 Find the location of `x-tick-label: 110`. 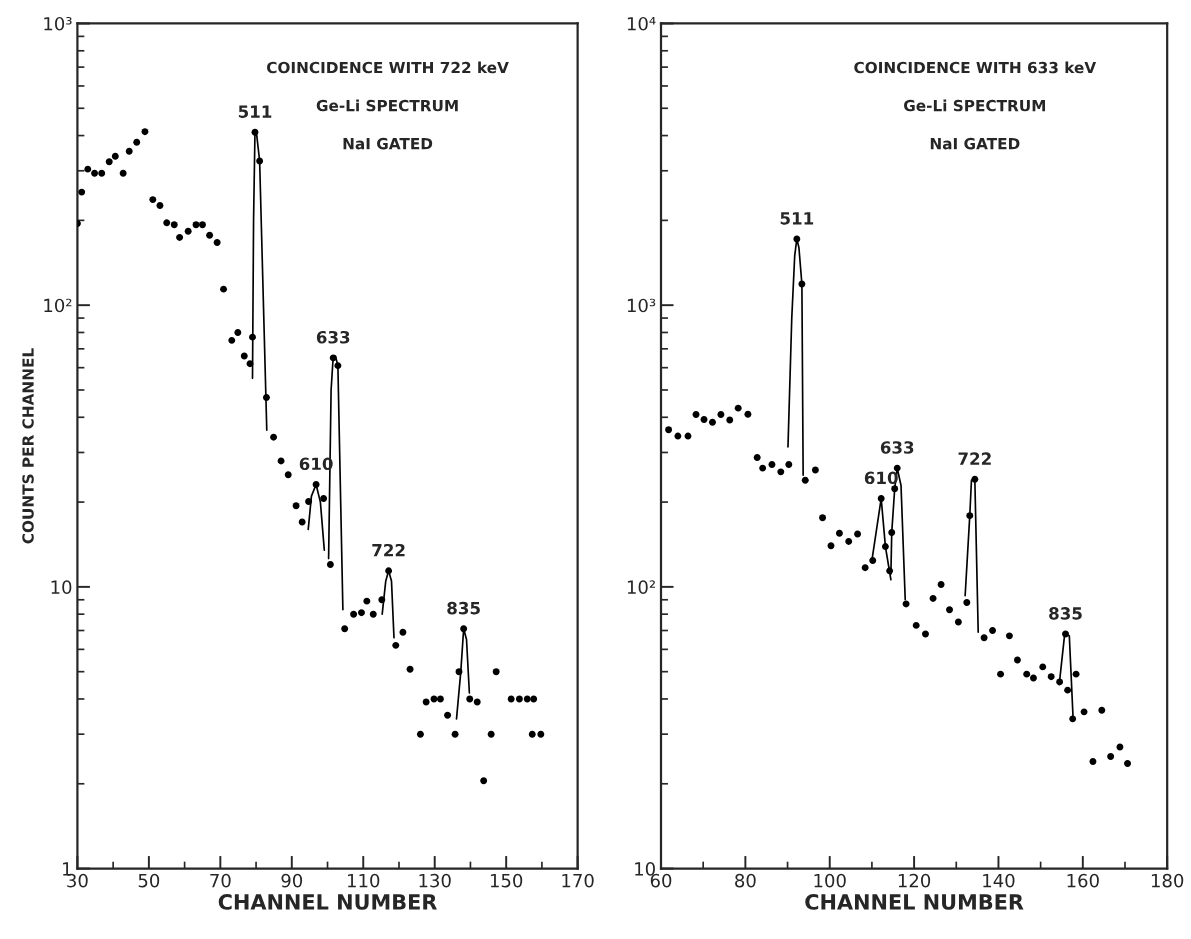

x-tick-label: 110 is located at coordinates (364, 880).